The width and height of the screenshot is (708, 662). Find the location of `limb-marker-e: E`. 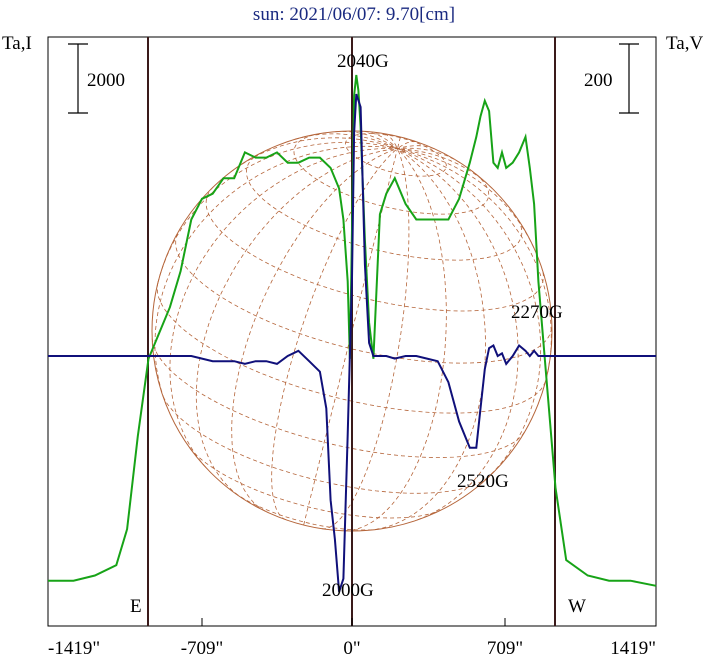

limb-marker-e: E is located at coordinates (136, 606).